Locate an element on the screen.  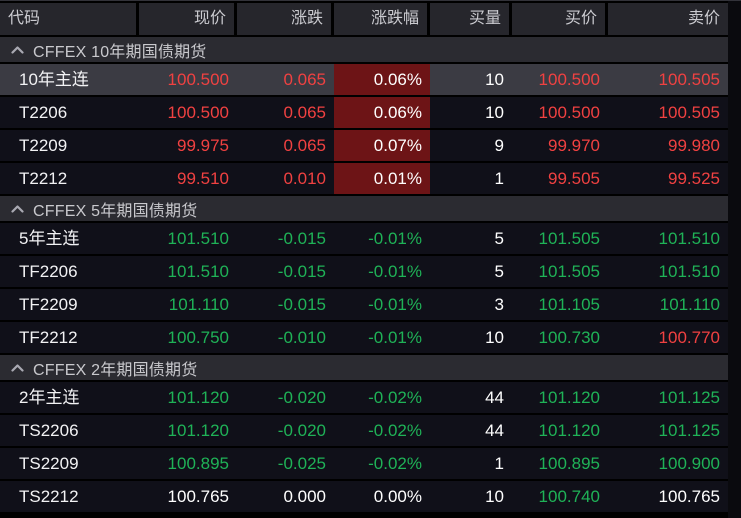
cell-change: 0.000 is located at coordinates (304, 496).